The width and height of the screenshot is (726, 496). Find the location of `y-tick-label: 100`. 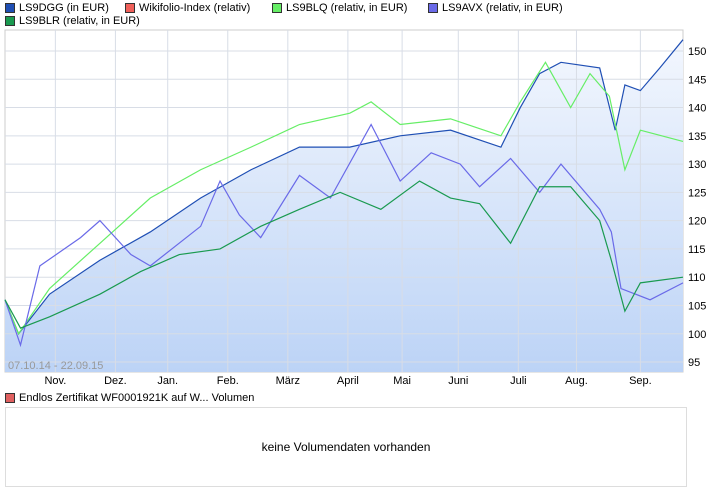

y-tick-label: 100 is located at coordinates (697, 335).